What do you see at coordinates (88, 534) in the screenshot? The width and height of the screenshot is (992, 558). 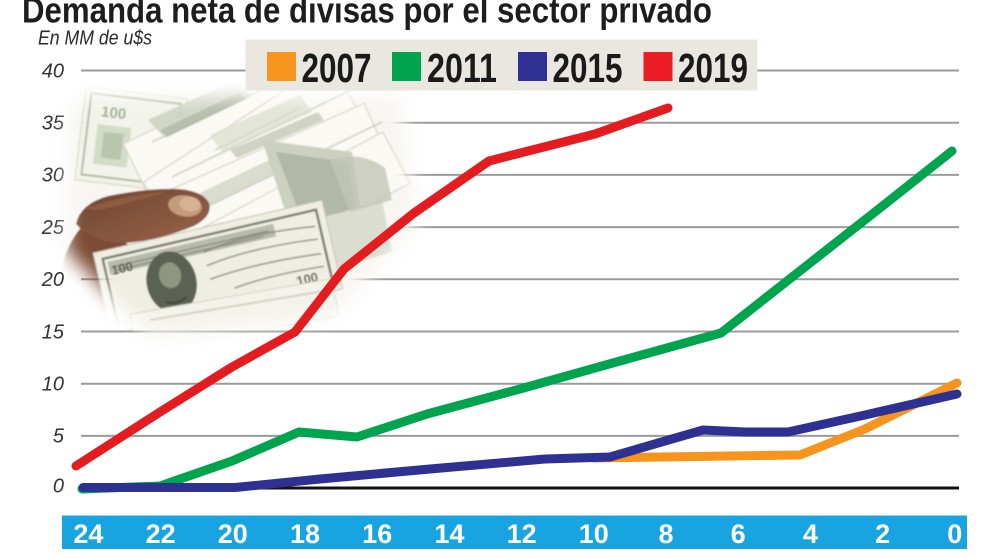 I see `svg-text: 24` at bounding box center [88, 534].